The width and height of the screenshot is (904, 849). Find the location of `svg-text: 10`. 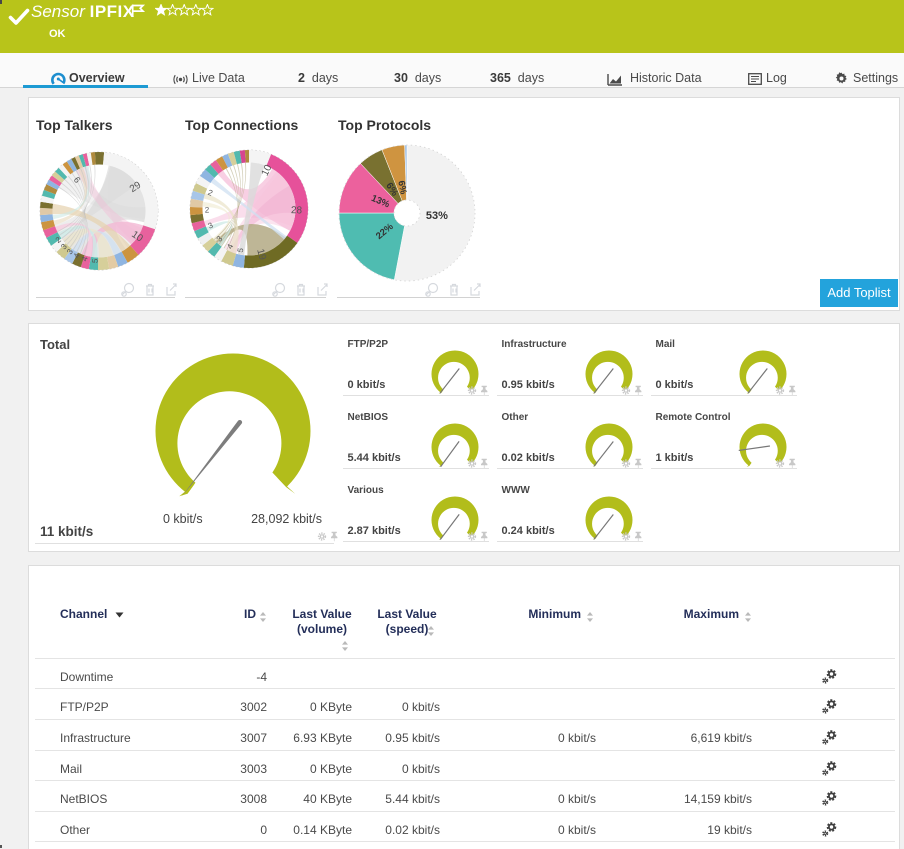

svg-text: 10 is located at coordinates (267, 170).